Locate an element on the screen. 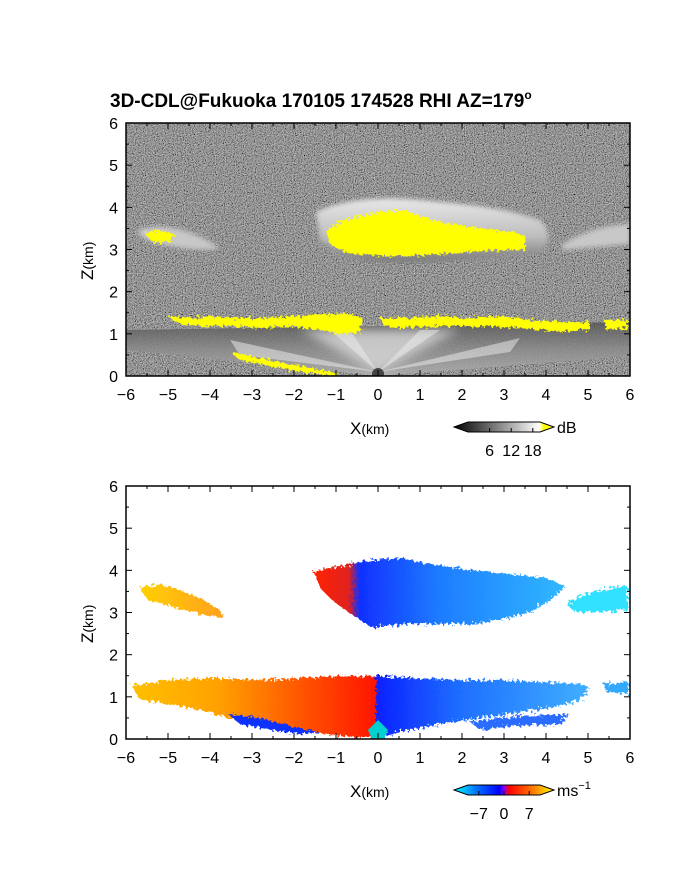 This screenshot has height=880, width=680. velocity-y-axis-label: Z(km) is located at coordinates (87, 624).